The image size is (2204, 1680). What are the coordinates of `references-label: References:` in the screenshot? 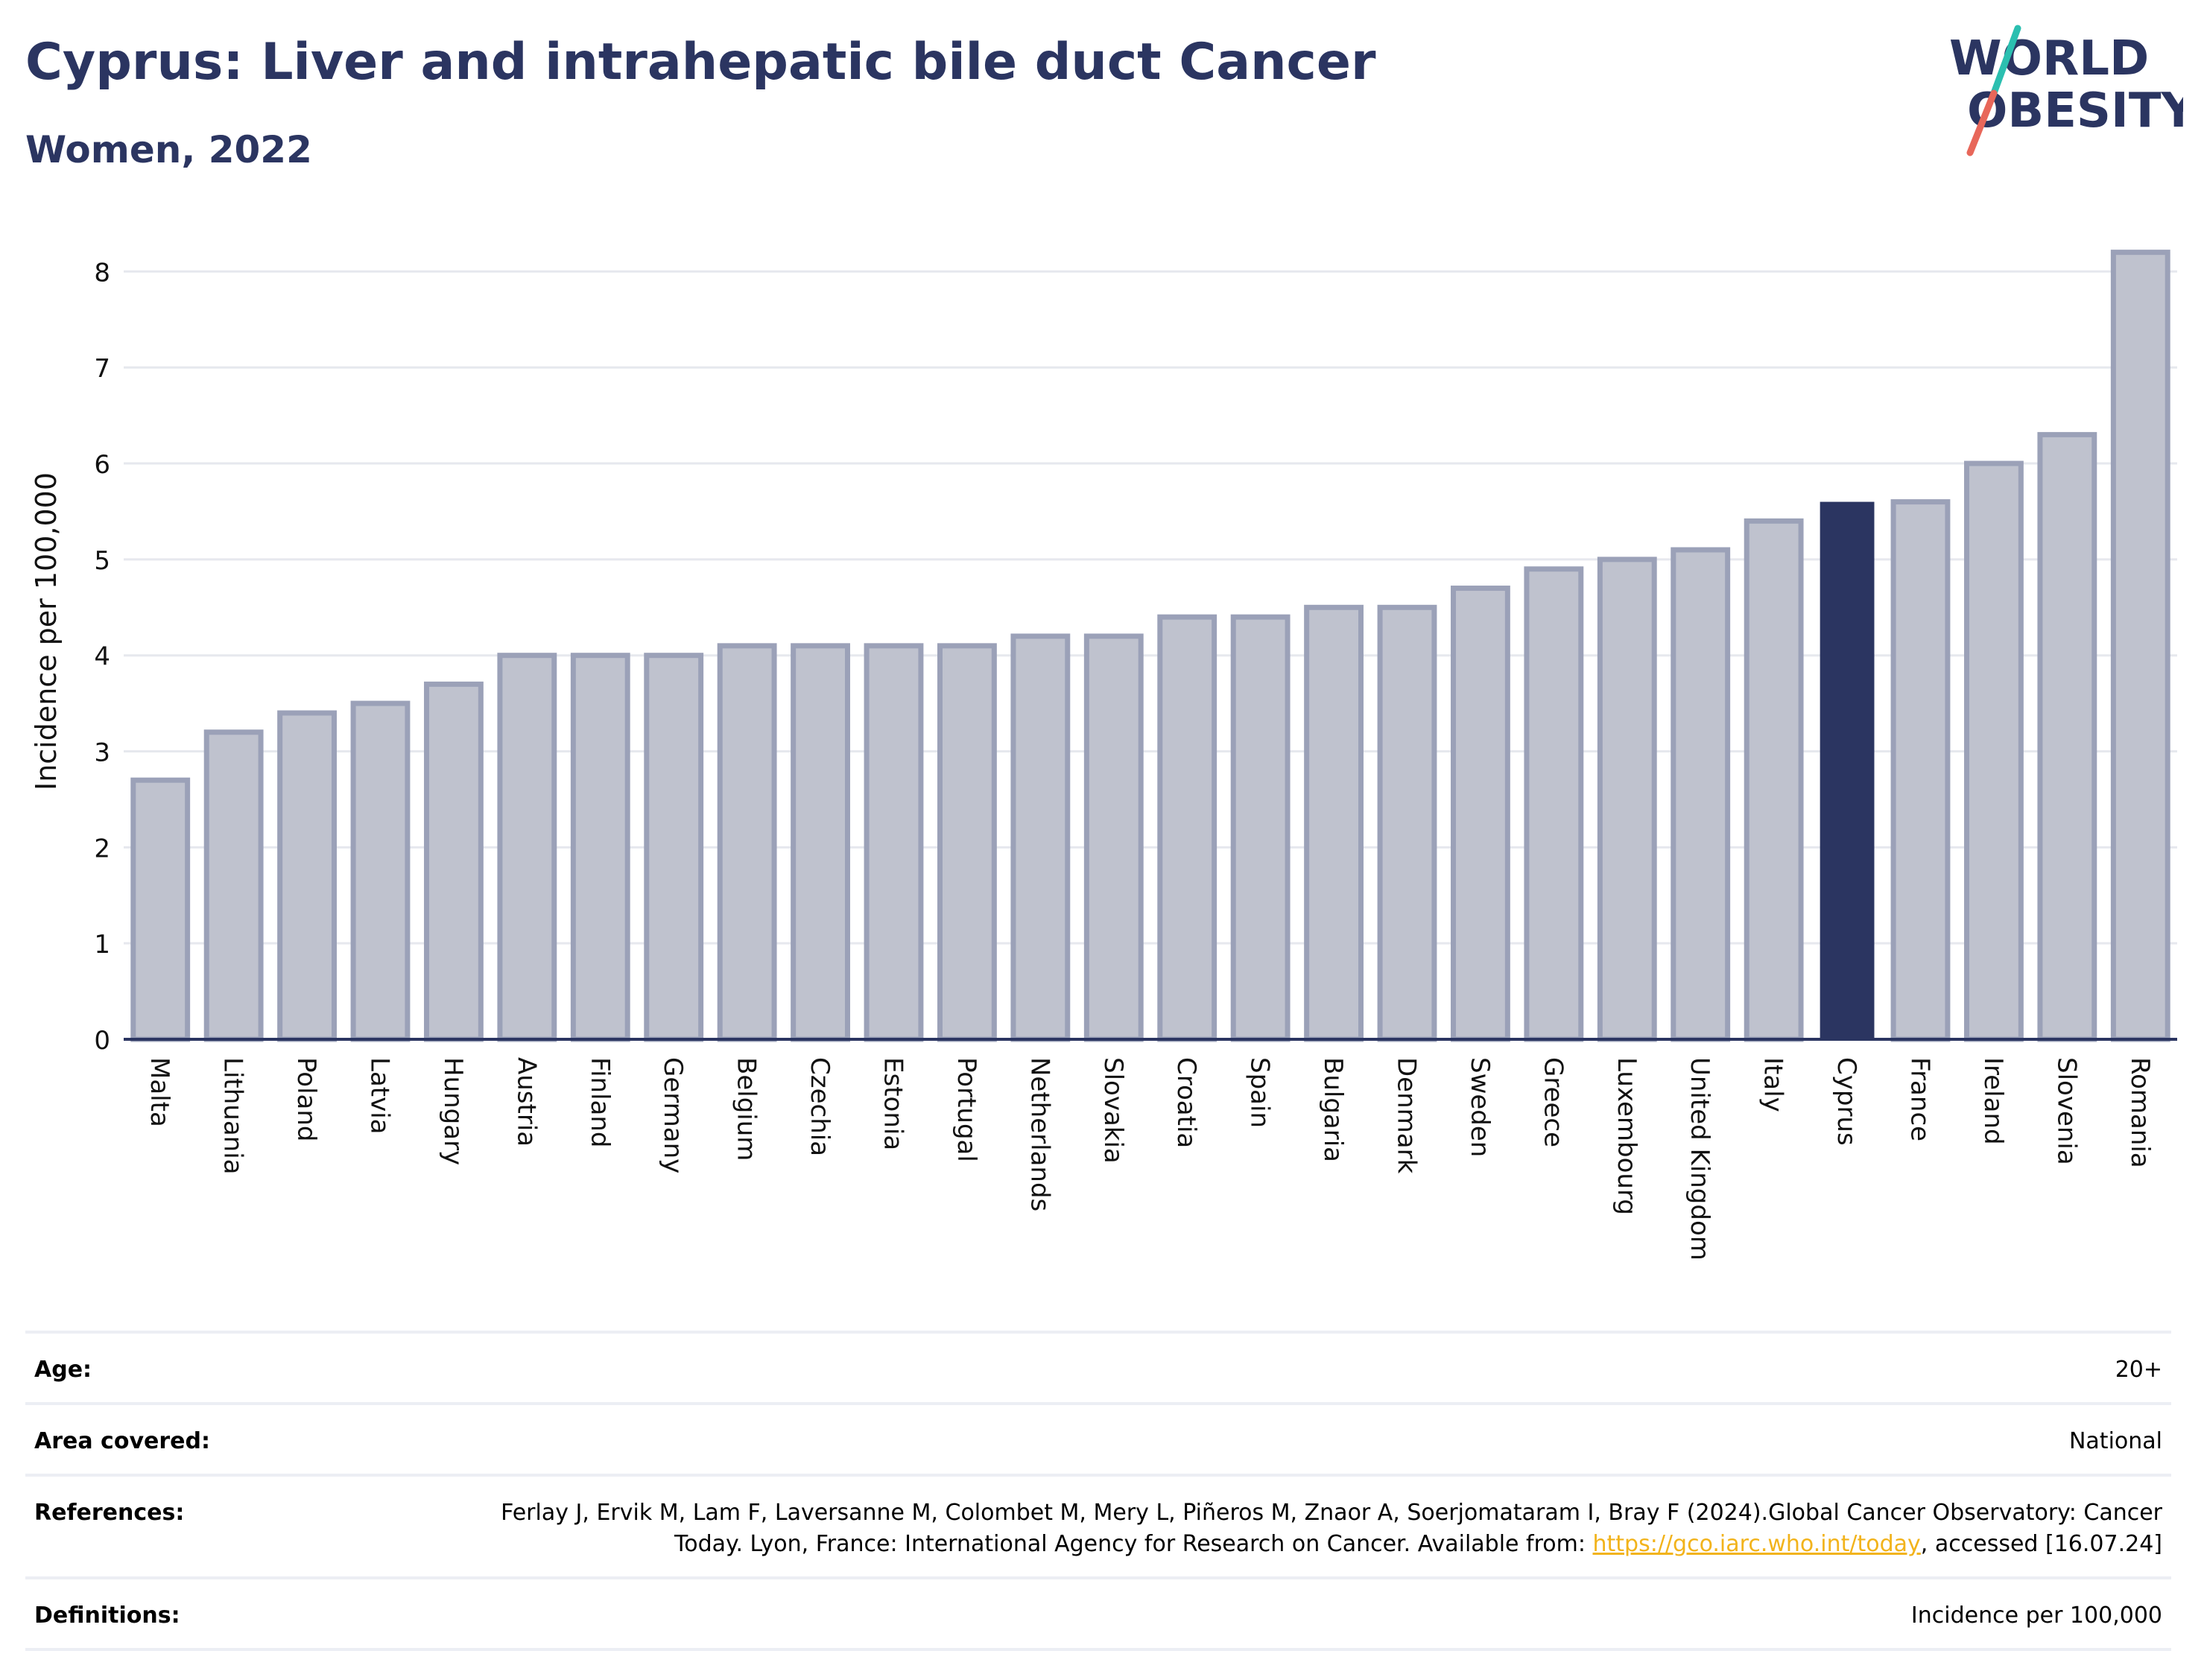 It's located at (109, 1513).